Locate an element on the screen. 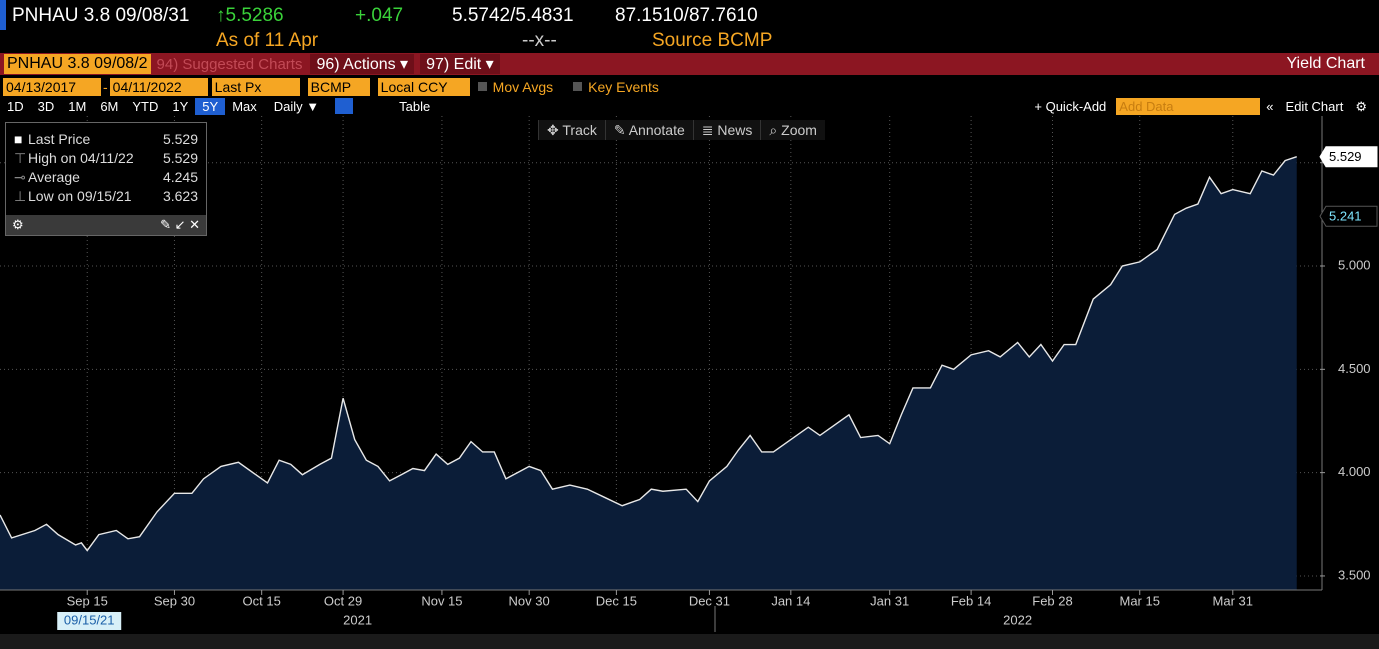 This screenshot has height=649, width=1379. legend-glyph: ■ is located at coordinates (18, 139).